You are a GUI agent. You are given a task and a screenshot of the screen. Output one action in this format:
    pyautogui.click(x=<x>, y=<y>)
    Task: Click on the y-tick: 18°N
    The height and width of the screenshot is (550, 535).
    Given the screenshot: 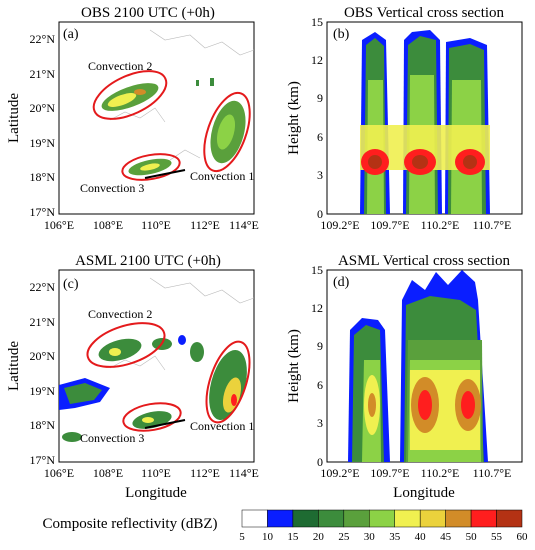 What is the action you would take?
    pyautogui.click(x=43, y=425)
    